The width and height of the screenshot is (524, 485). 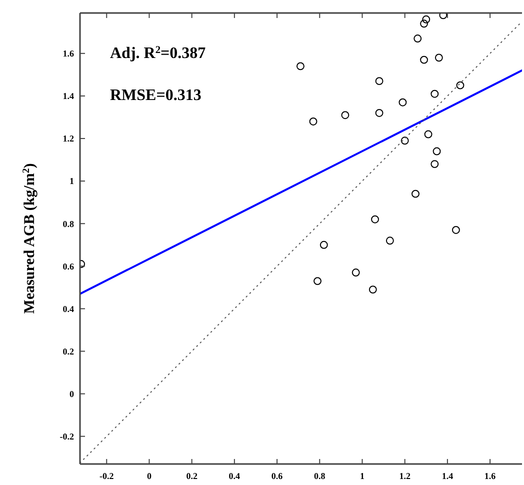 I want to click on x-tick-label: 1, so click(x=362, y=476).